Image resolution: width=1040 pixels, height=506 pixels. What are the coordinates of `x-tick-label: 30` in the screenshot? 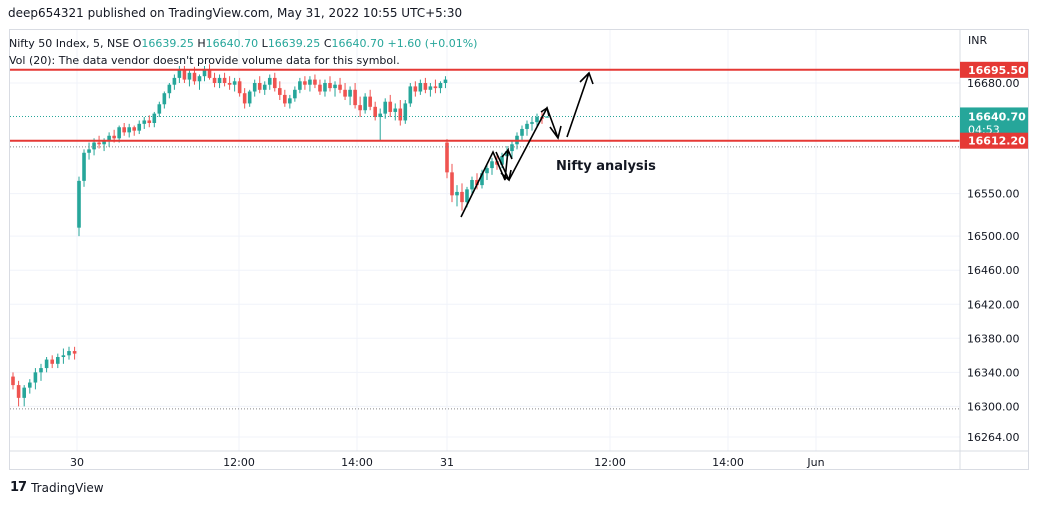 It's located at (77, 462).